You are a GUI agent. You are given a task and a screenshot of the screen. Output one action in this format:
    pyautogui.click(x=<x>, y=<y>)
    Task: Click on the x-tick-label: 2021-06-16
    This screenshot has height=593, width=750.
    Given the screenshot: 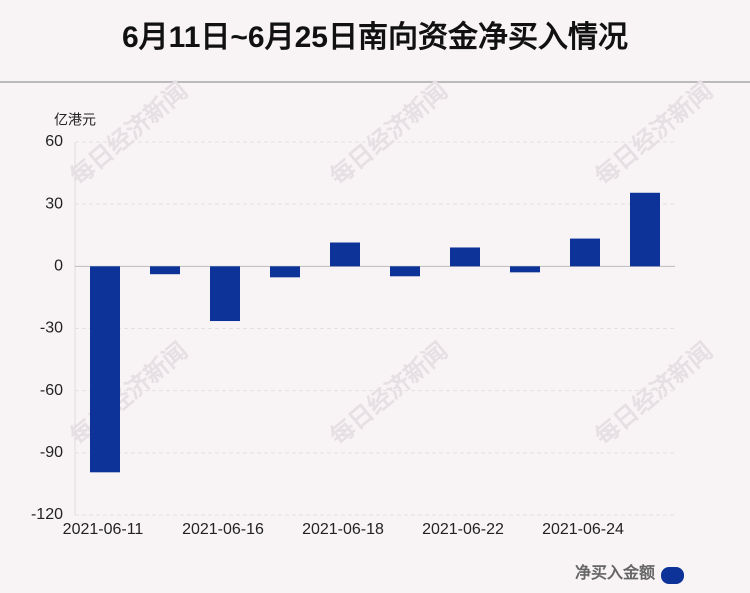 What is the action you would take?
    pyautogui.click(x=223, y=529)
    